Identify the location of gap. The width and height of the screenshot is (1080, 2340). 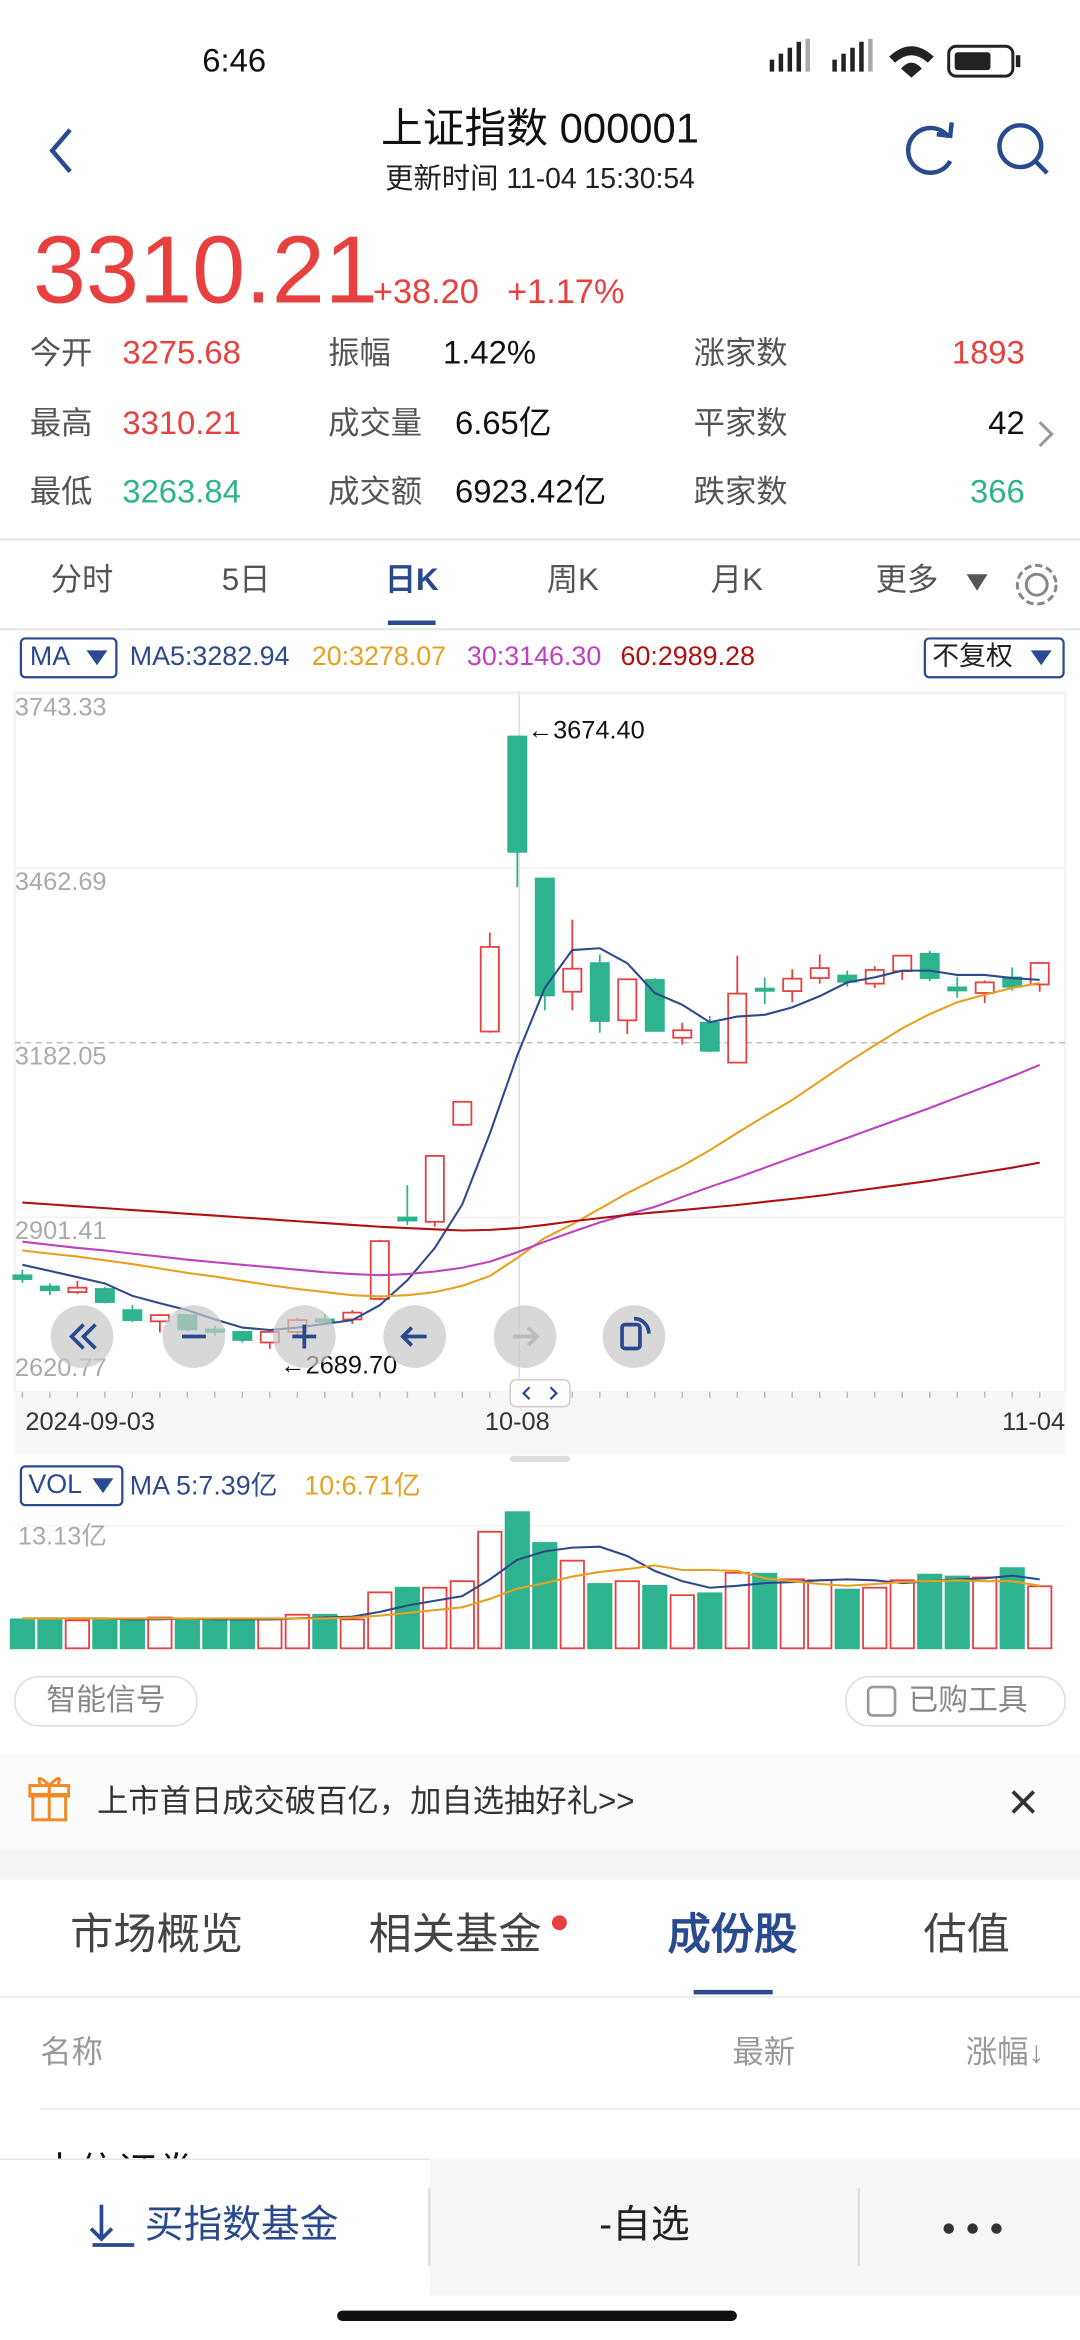
(540, 1864).